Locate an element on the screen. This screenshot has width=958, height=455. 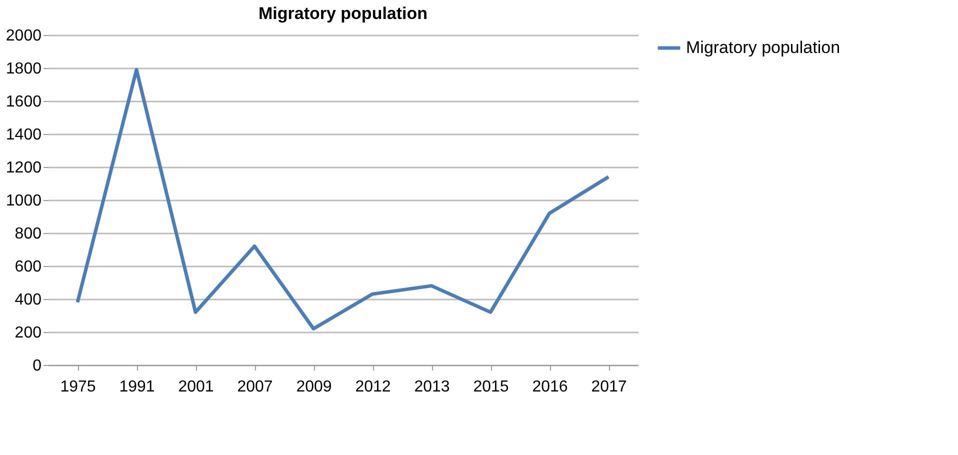
y-tick-label: 1000 is located at coordinates (24, 201).